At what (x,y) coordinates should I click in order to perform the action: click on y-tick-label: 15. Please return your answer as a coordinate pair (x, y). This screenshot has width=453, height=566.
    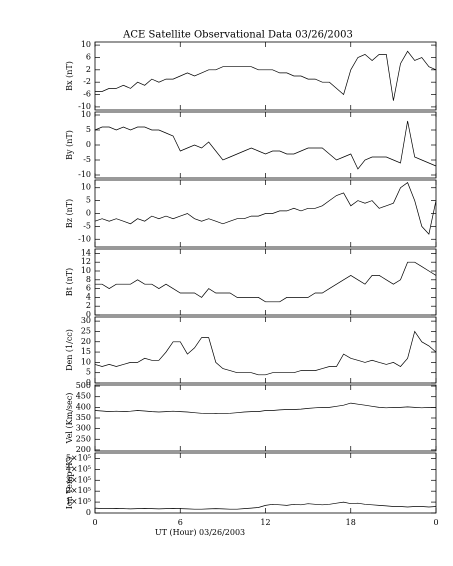
    Looking at the image, I should click on (86, 351).